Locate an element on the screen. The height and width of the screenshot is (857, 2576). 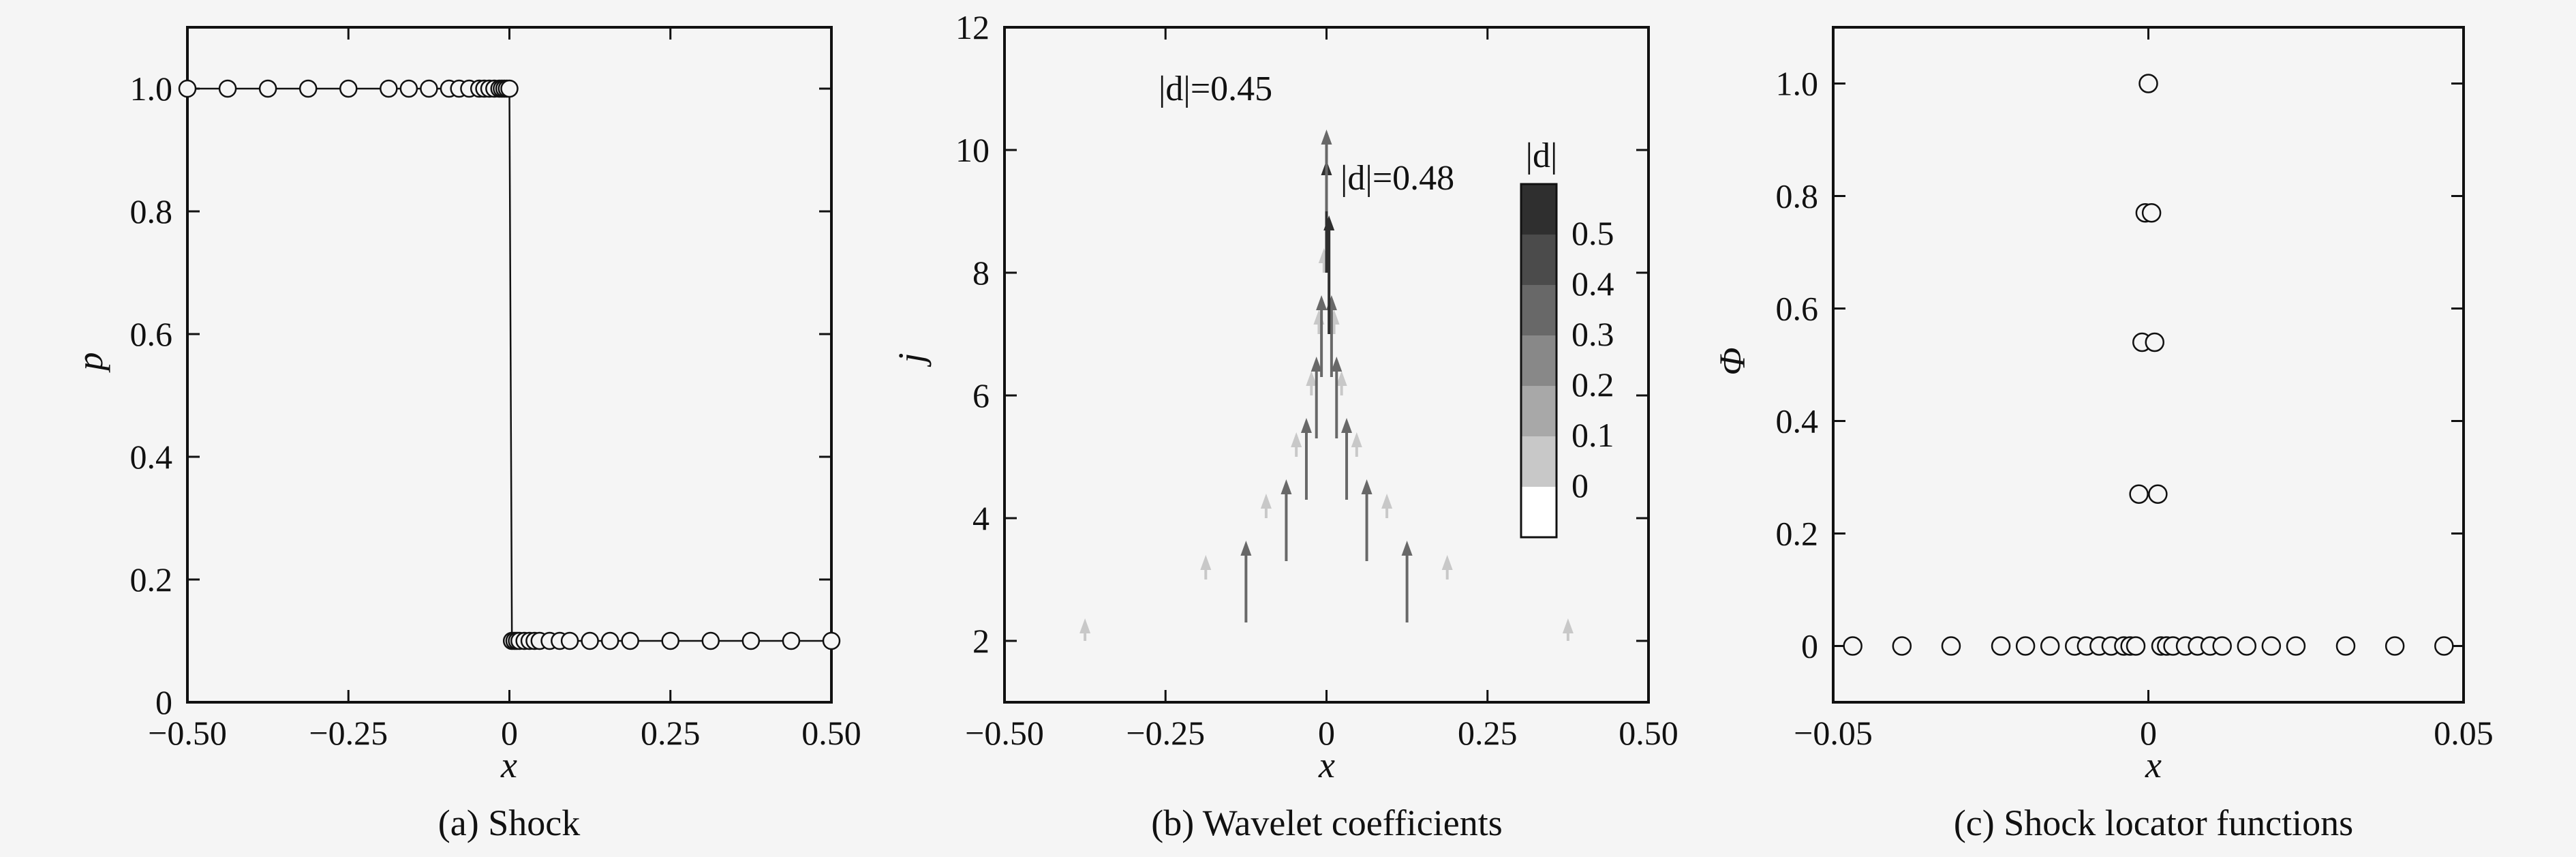
ylabel-a: p is located at coordinates (90, 363).